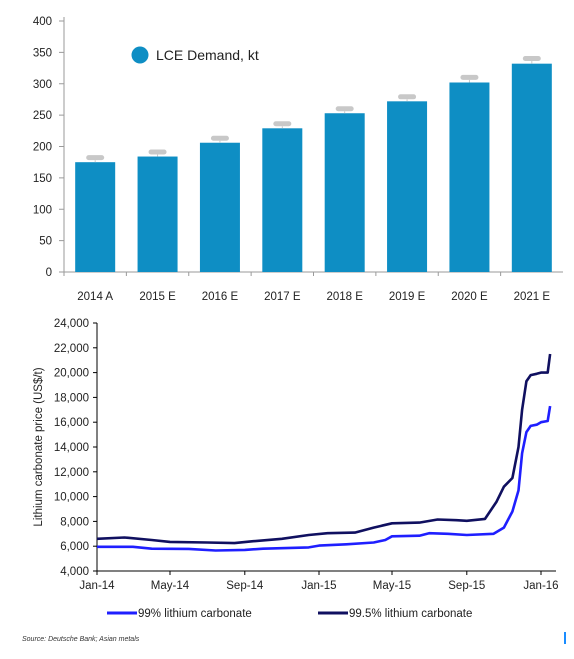 The height and width of the screenshot is (659, 574). What do you see at coordinates (71, 374) in the screenshot?
I see `y-tick-label: 20,000` at bounding box center [71, 374].